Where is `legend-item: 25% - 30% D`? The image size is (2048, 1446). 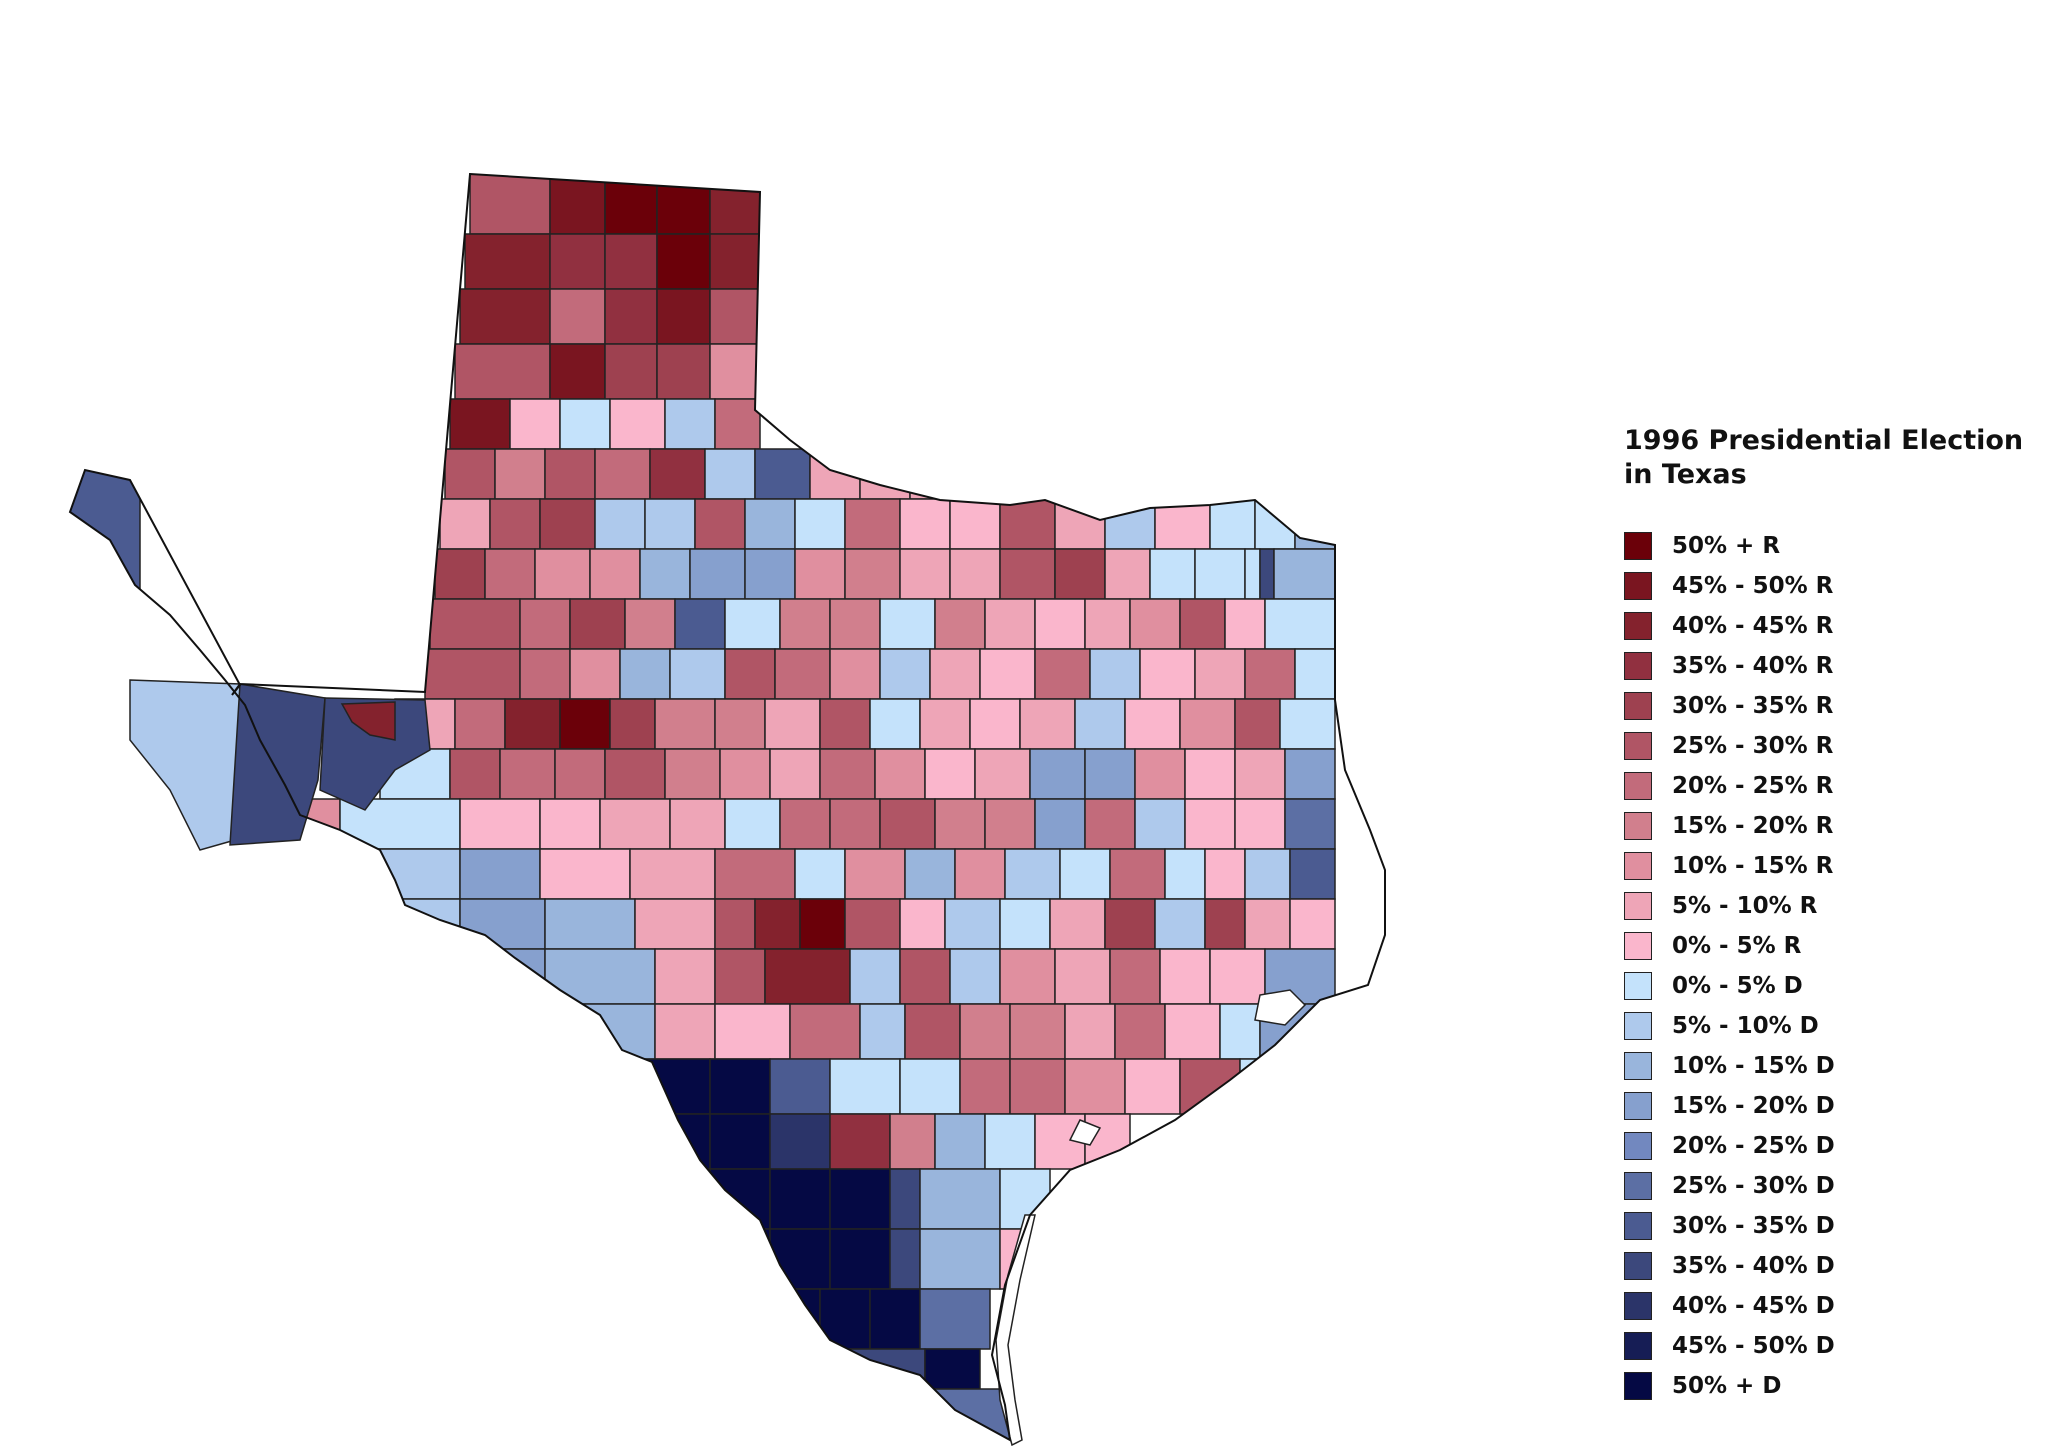
legend-item: 25% - 30% D is located at coordinates (1829, 1186).